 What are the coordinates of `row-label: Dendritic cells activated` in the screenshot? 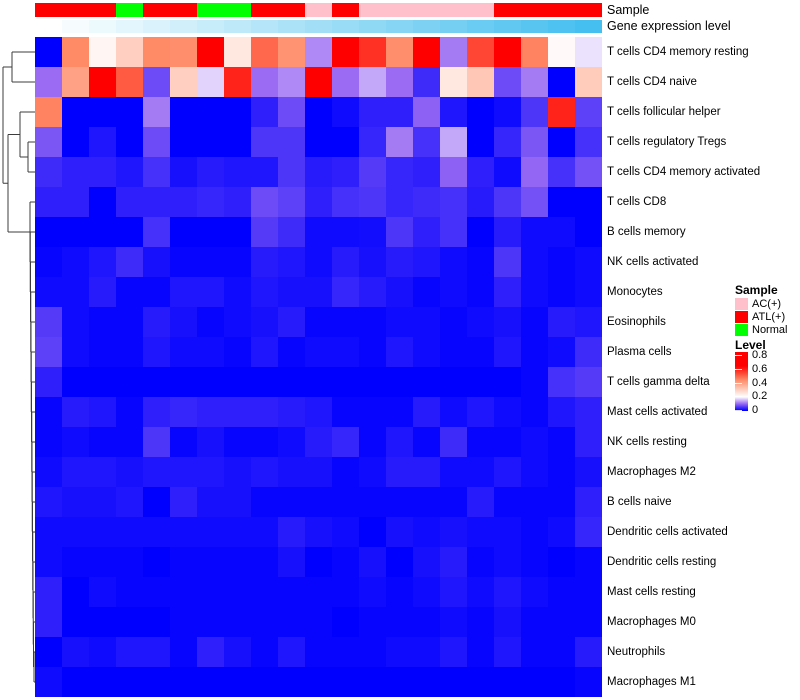 It's located at (667, 532).